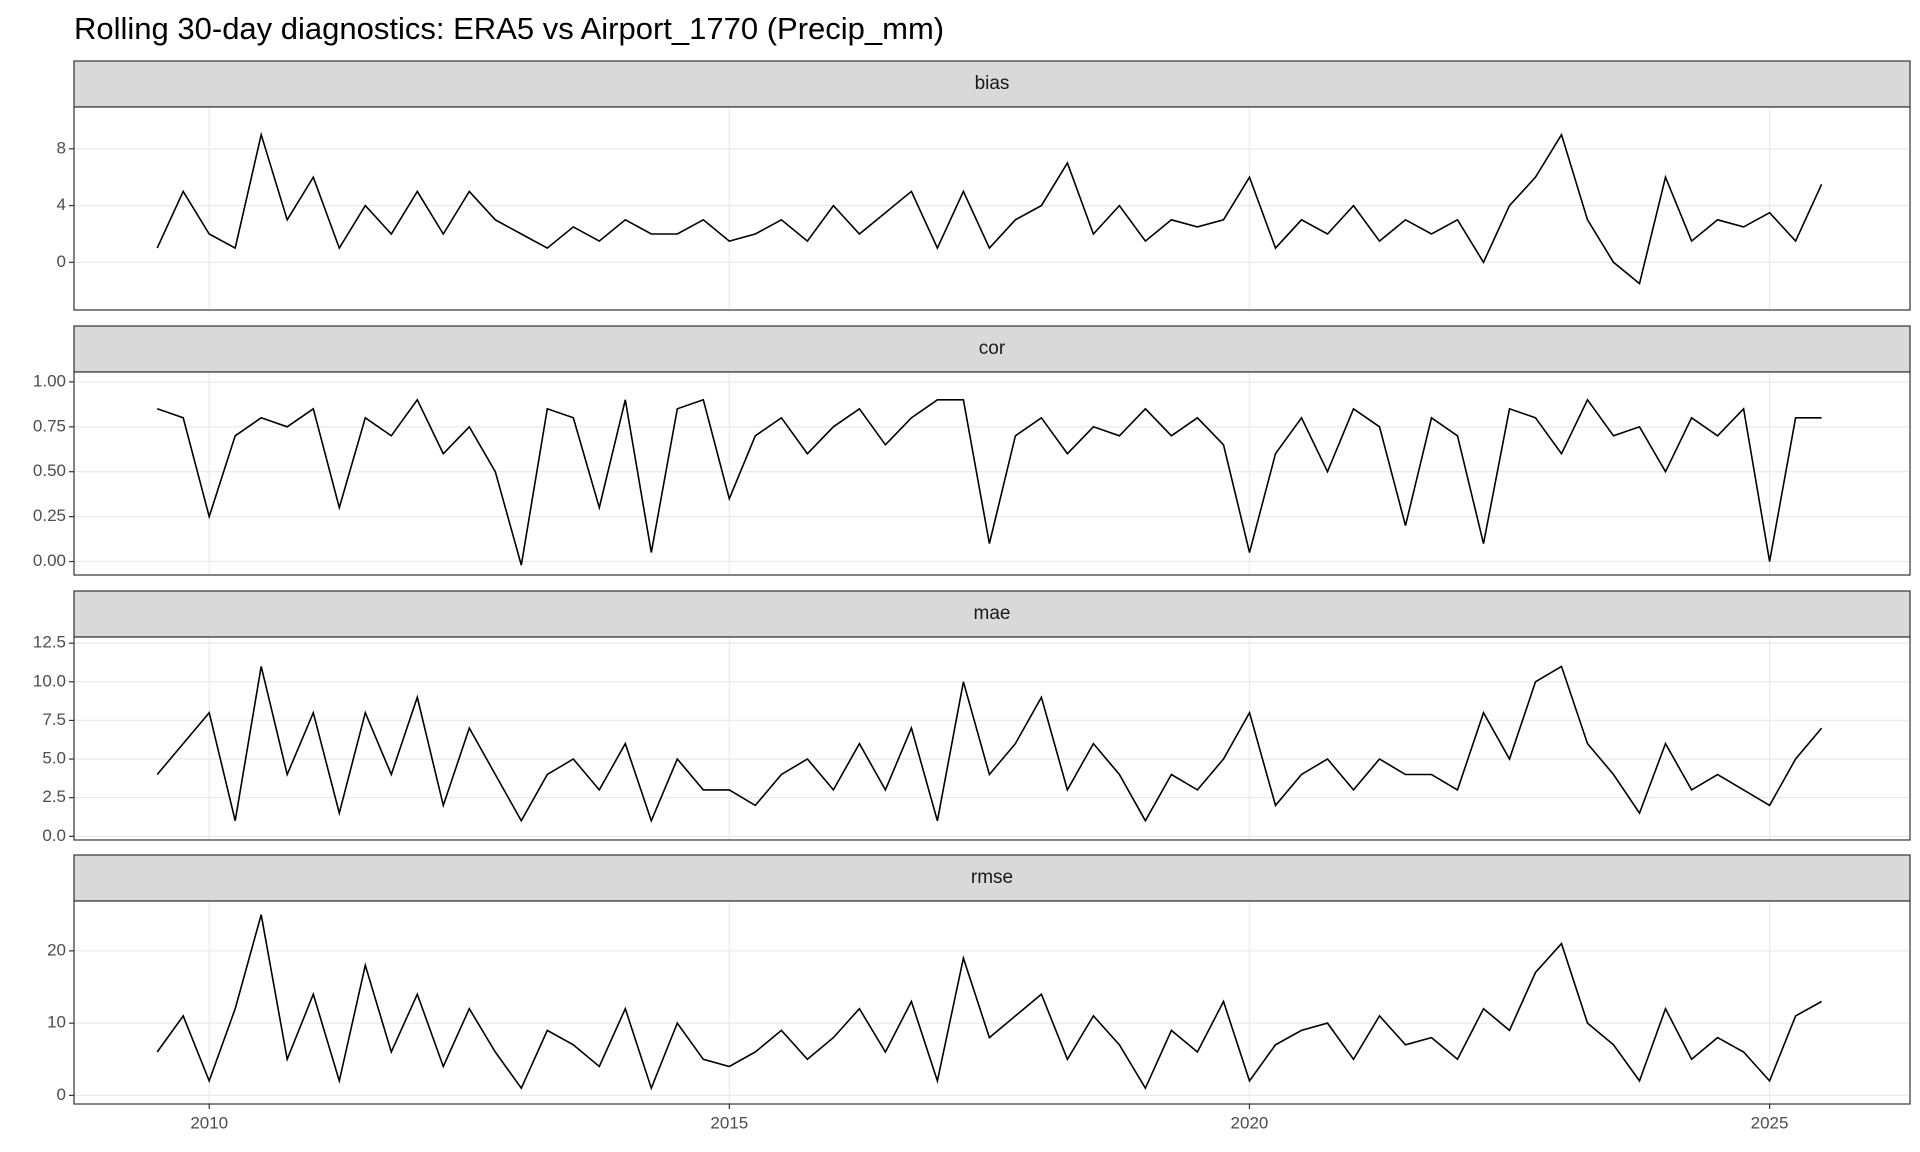  What do you see at coordinates (54, 835) in the screenshot?
I see `y-tick-label: 0.0` at bounding box center [54, 835].